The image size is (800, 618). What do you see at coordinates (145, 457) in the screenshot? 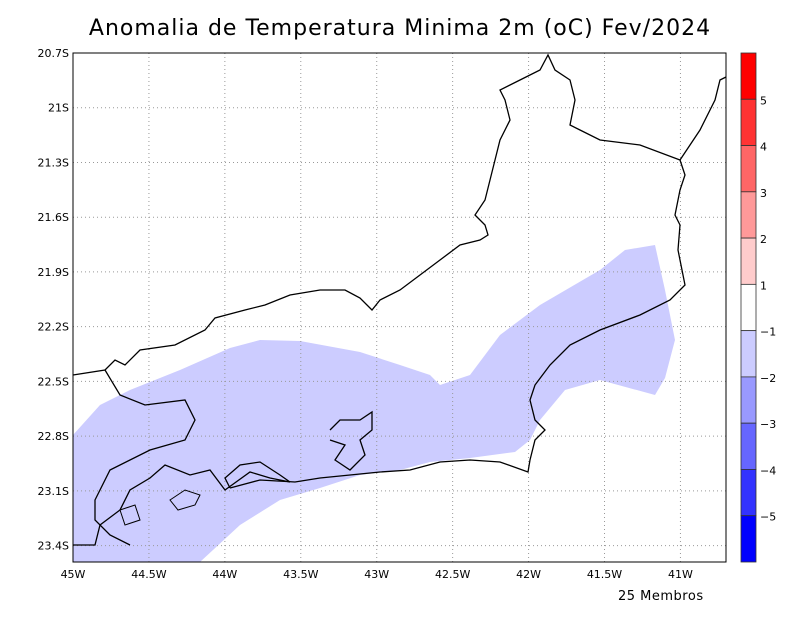
I see `state-border-inner` at bounding box center [145, 457].